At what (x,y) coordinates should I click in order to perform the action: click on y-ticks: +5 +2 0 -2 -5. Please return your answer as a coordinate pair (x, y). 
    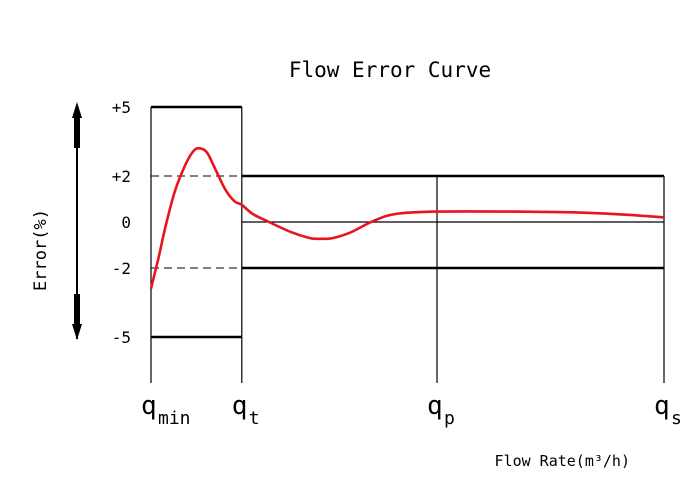
    Looking at the image, I should click on (121, 222).